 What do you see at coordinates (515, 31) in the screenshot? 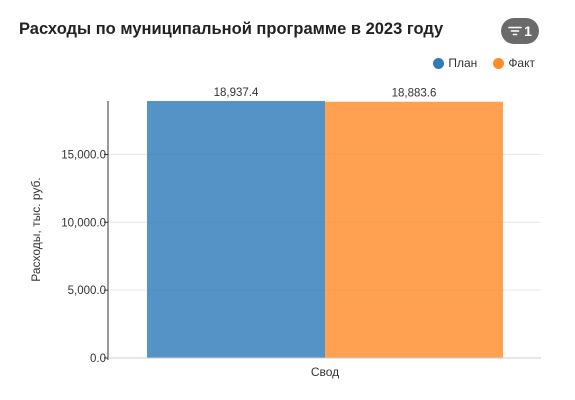
I see `filter-icon` at bounding box center [515, 31].